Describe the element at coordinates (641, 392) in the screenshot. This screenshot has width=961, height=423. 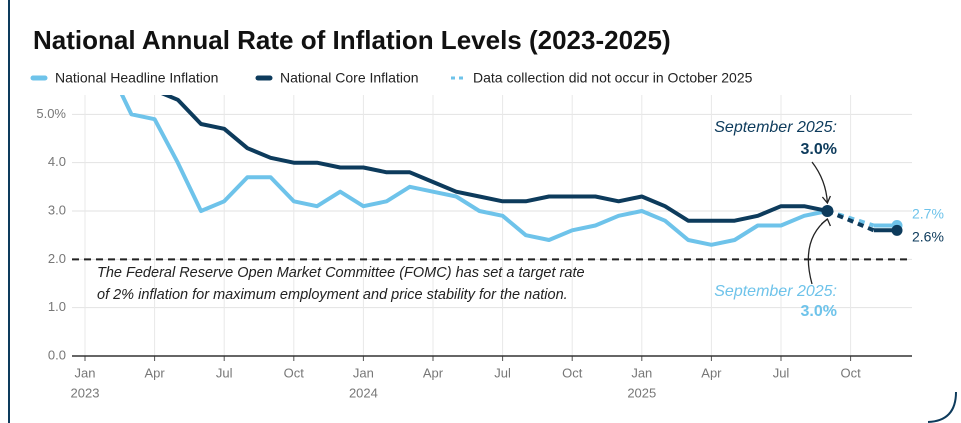
I see `x-tick-year: 2025` at that location.